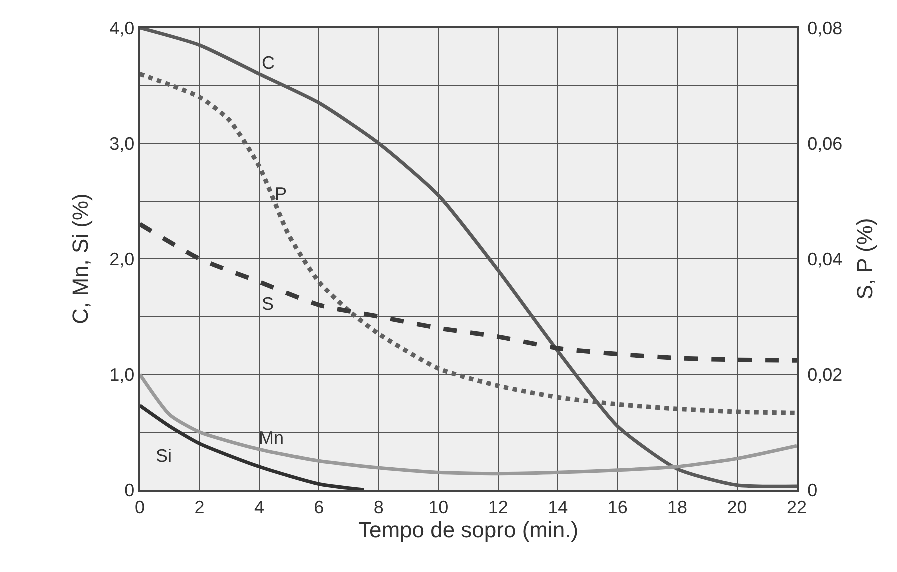 This screenshot has height=572, width=897. I want to click on series-label: S, so click(268, 304).